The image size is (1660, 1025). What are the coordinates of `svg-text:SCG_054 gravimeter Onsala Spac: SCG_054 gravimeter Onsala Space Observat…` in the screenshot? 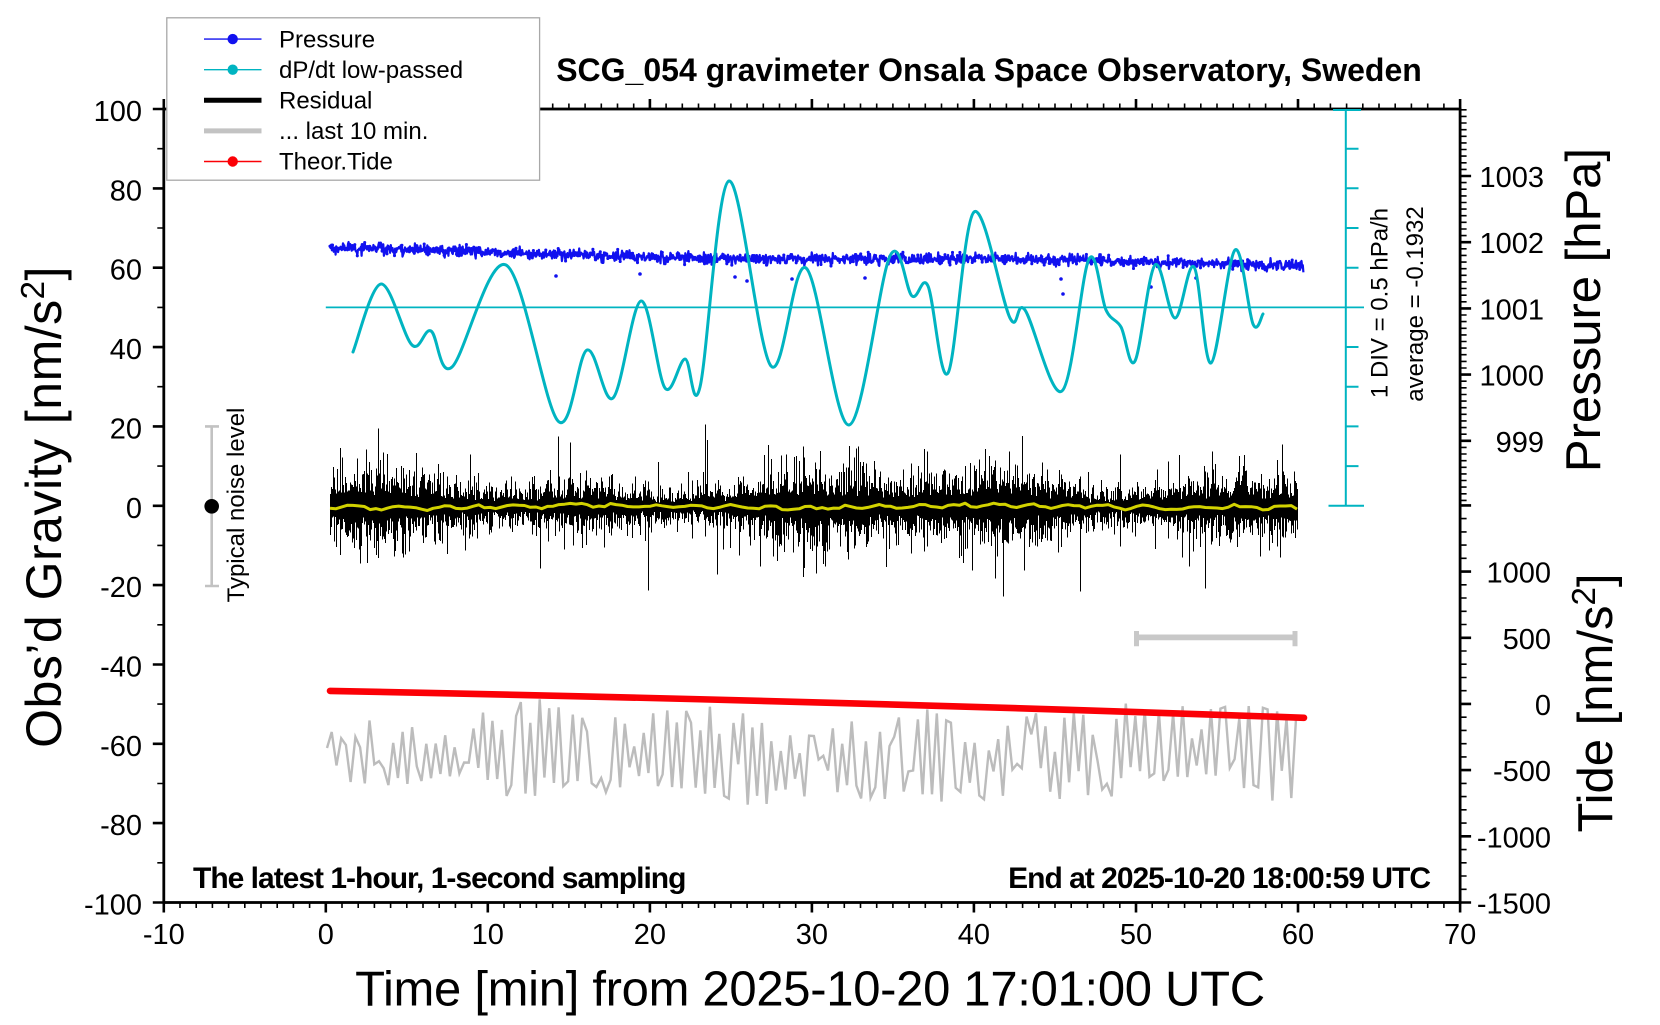 It's located at (989, 70).